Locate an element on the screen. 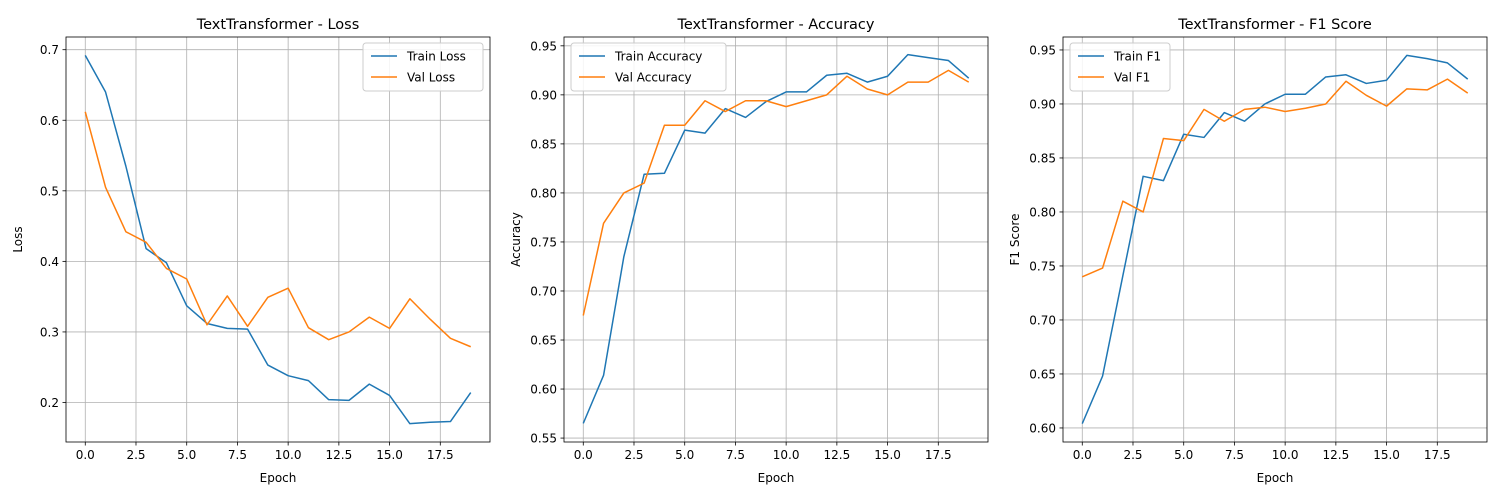 The width and height of the screenshot is (1500, 500). legend: Train F1 Val F1 is located at coordinates (1120, 67).